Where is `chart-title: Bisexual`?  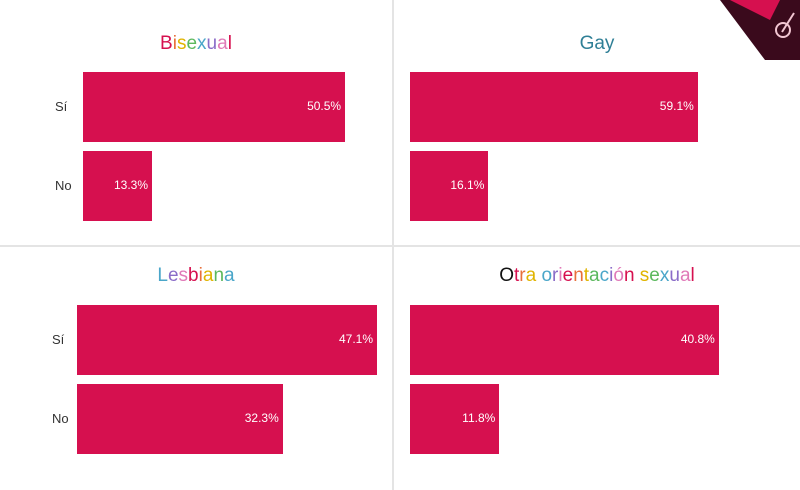 chart-title: Bisexual is located at coordinates (196, 43).